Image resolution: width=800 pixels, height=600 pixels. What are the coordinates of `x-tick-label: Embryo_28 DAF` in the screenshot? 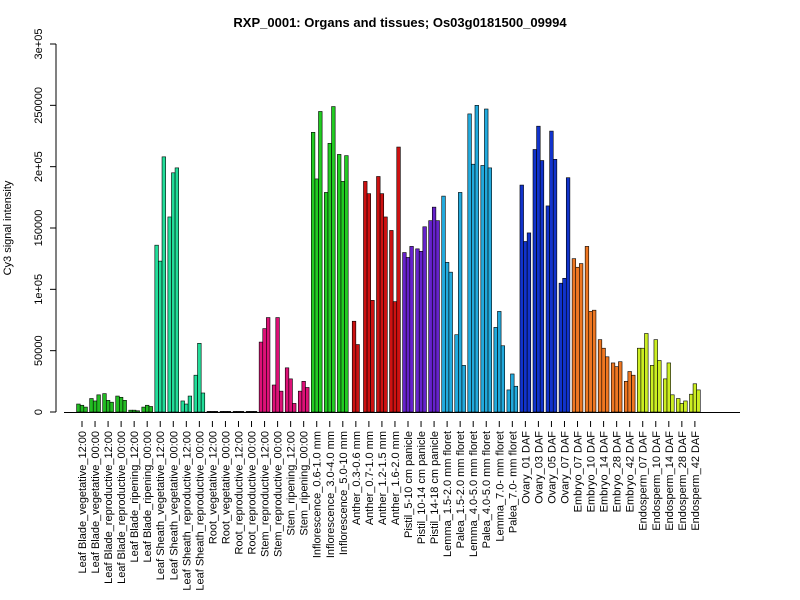 It's located at (618, 472).